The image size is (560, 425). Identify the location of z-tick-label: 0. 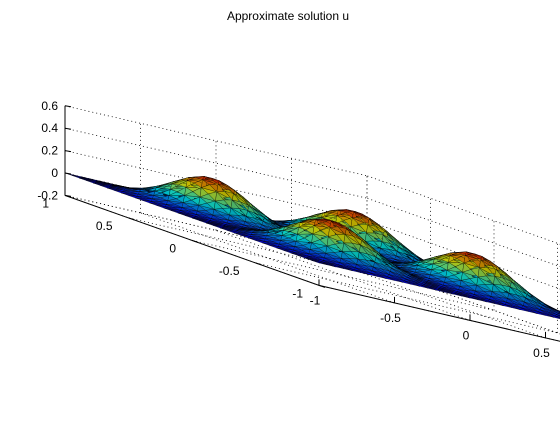
(54, 173).